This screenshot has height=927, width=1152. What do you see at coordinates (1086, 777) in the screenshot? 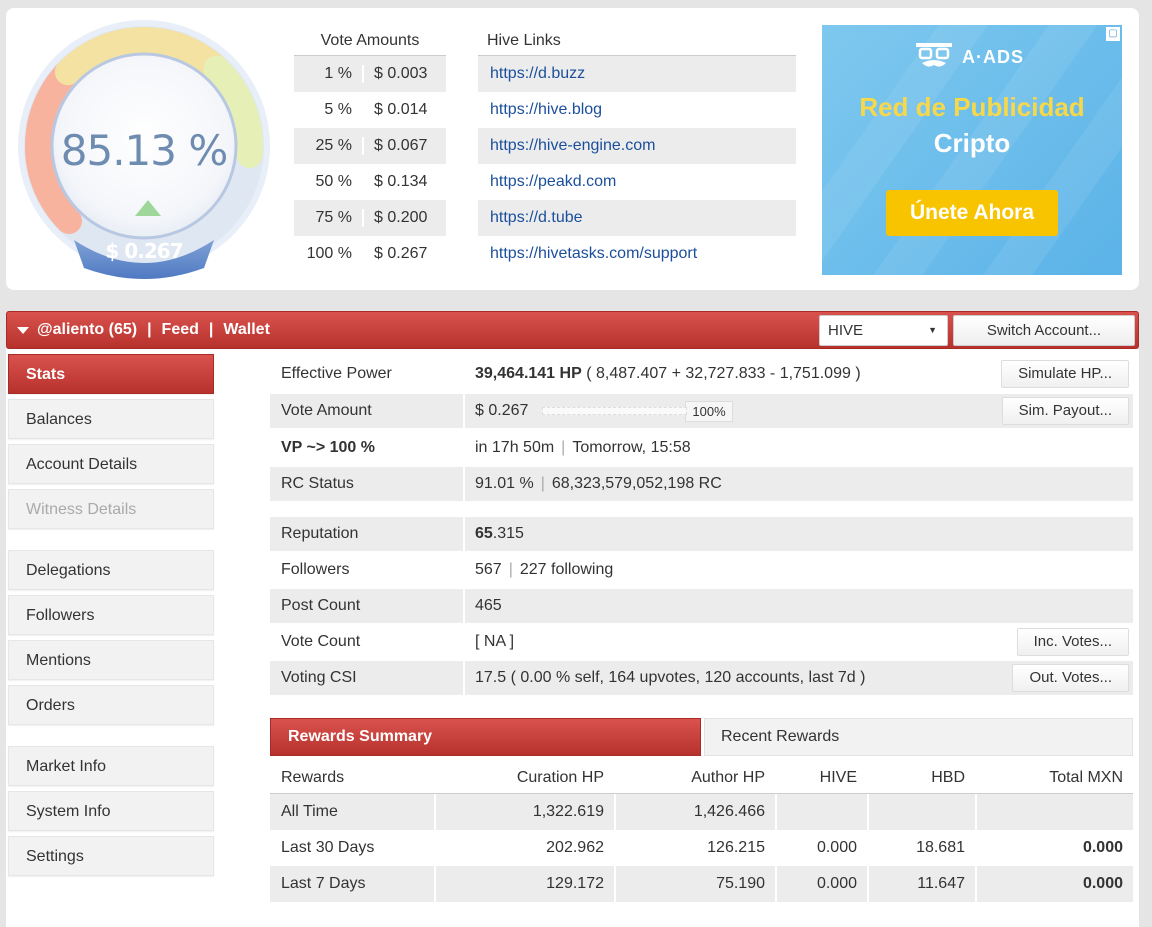
I see `column-header: Total MXN` at bounding box center [1086, 777].